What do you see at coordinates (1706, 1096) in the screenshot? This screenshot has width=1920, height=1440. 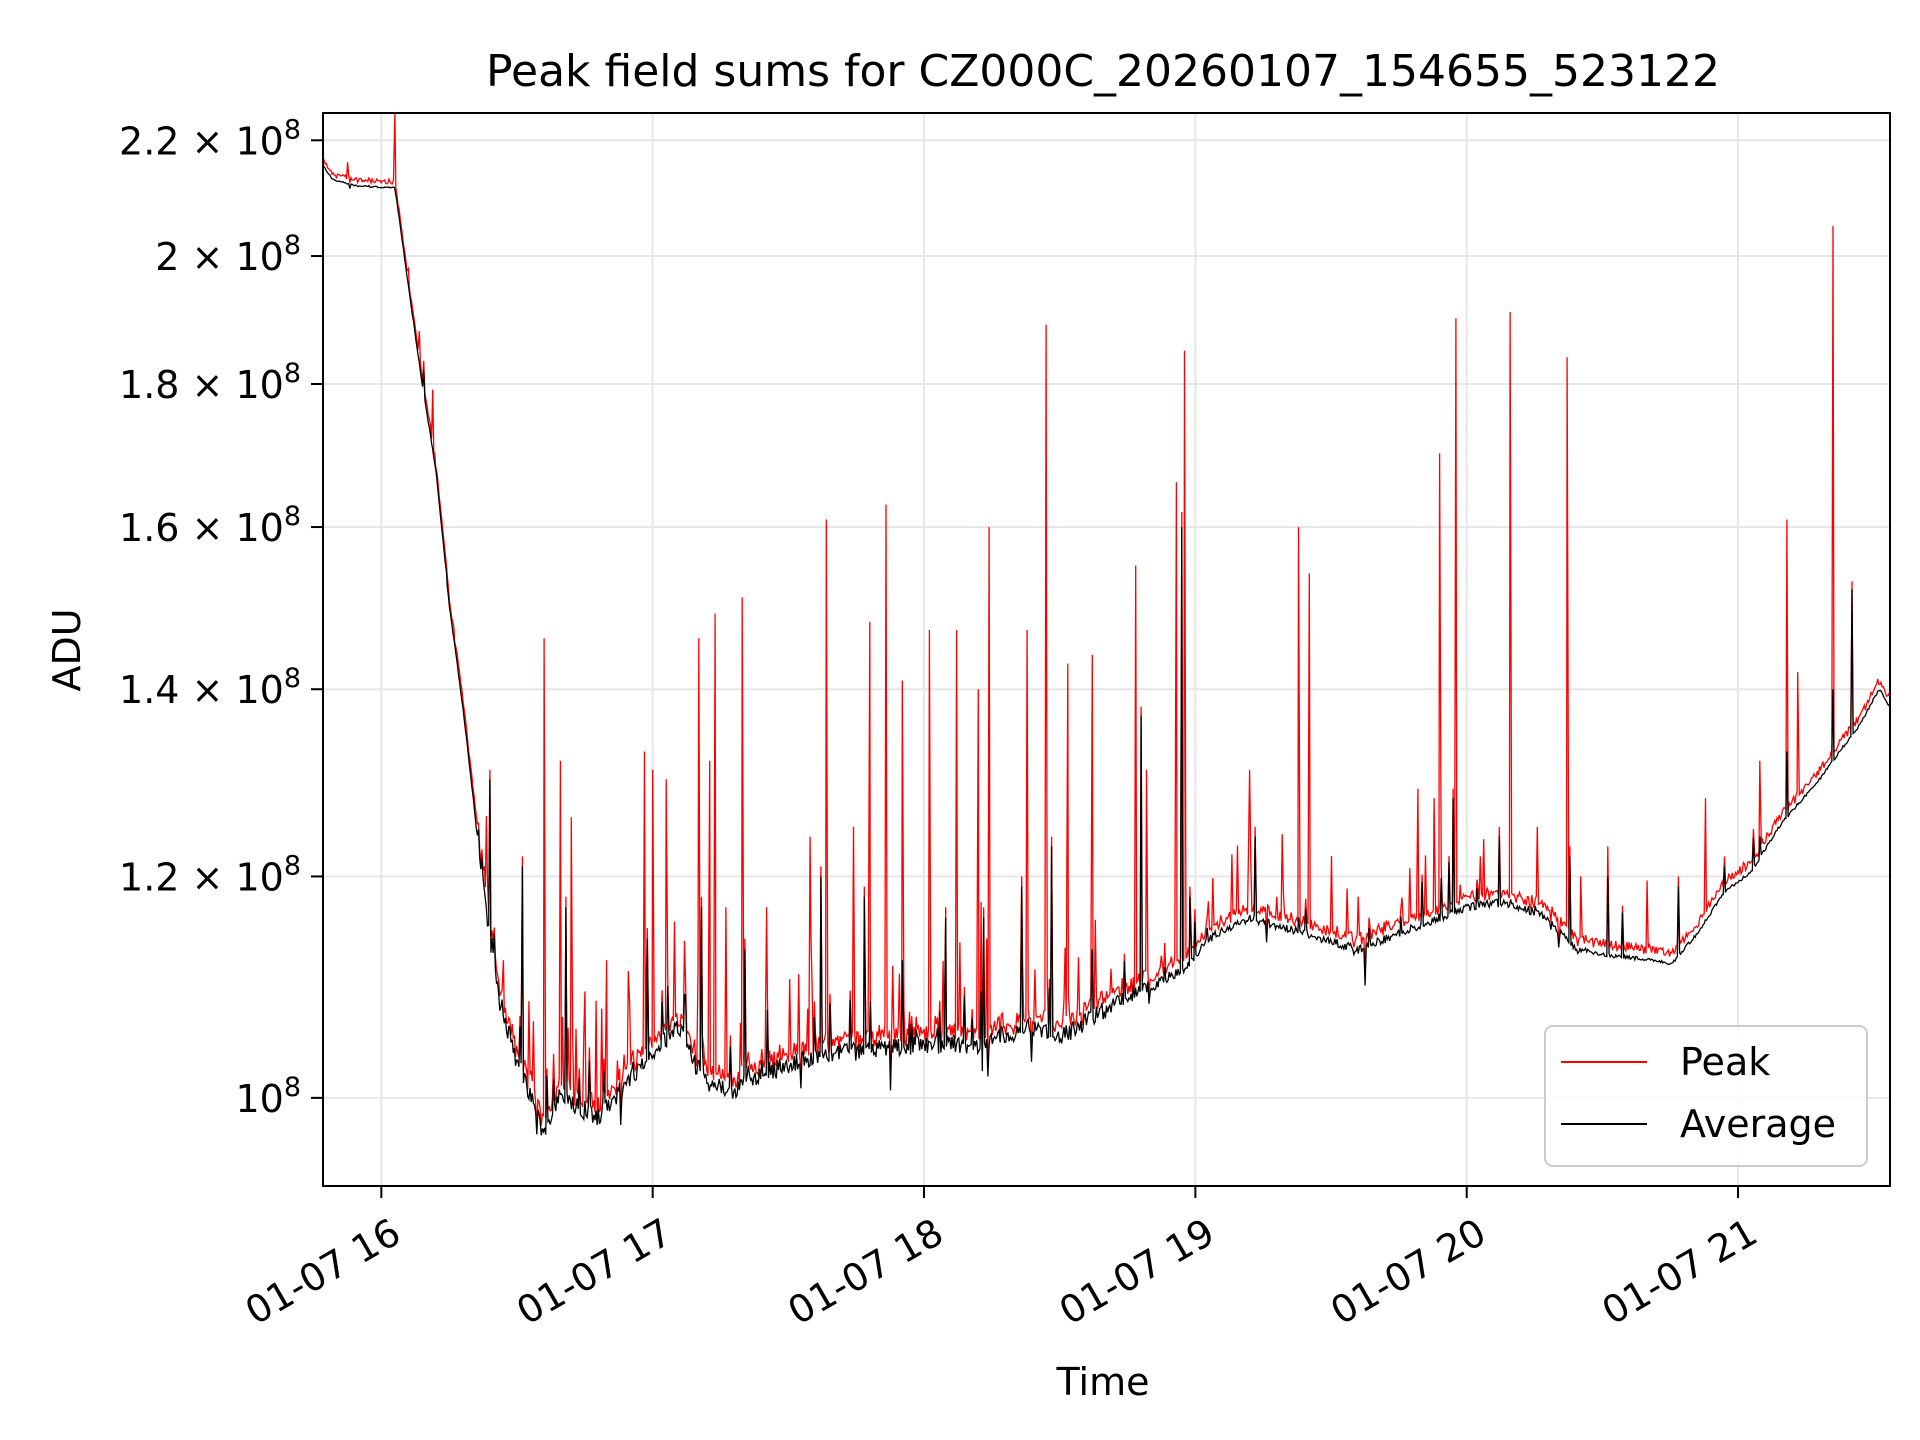 I see `legend: Peak Average` at bounding box center [1706, 1096].